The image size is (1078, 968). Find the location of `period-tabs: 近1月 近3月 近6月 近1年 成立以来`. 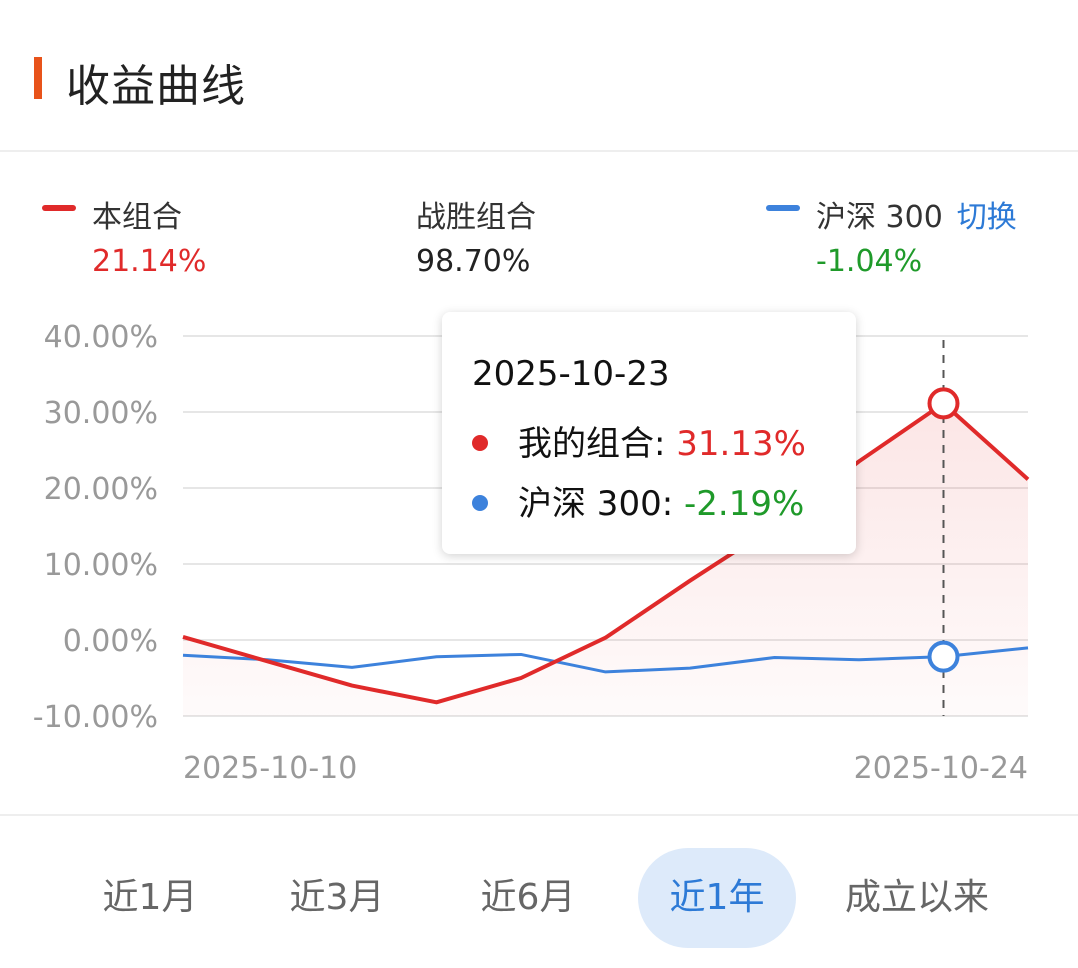

period-tabs: 近1月 近3月 近6月 近1年 成立以来 is located at coordinates (539, 898).